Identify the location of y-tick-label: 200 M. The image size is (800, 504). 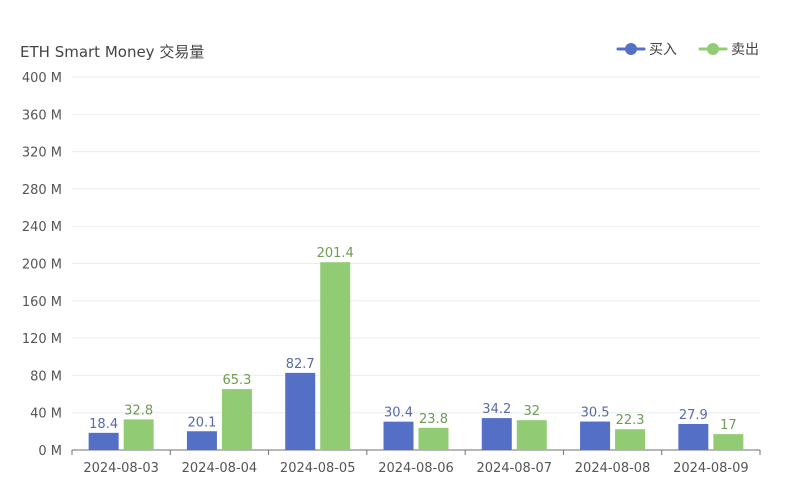
(42, 265).